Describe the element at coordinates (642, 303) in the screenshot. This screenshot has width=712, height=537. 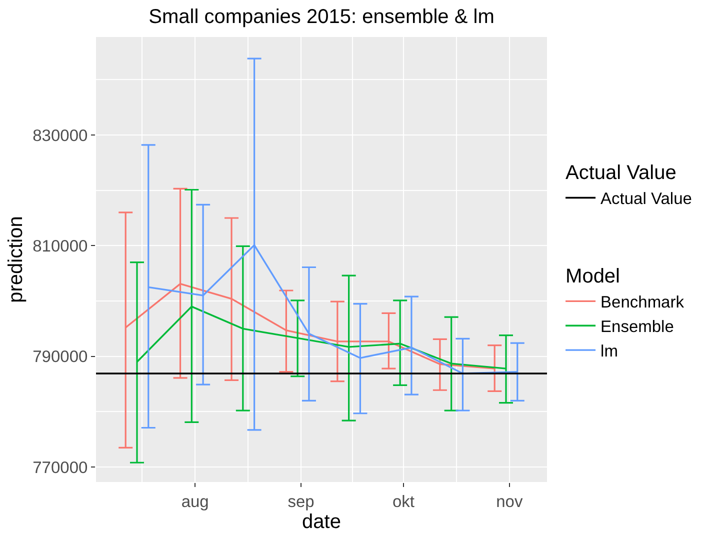
I see `legend-label: Benchmark` at that location.